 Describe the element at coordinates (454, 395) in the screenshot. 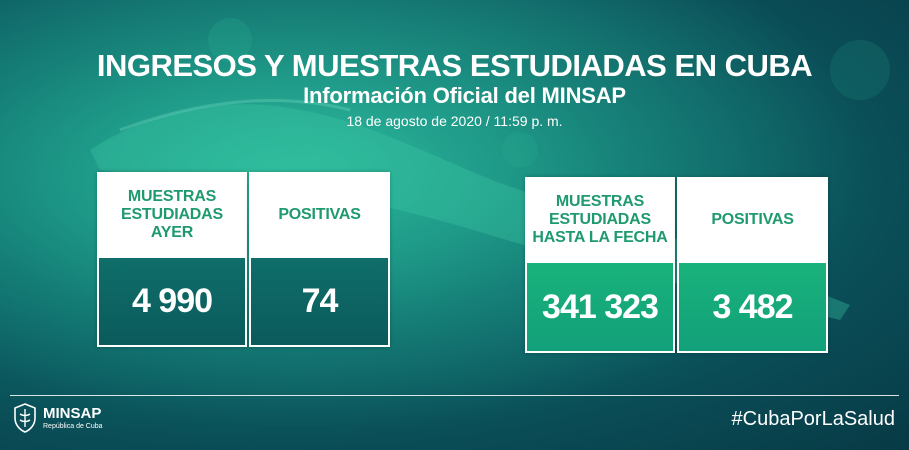

I see `footer-divider` at that location.